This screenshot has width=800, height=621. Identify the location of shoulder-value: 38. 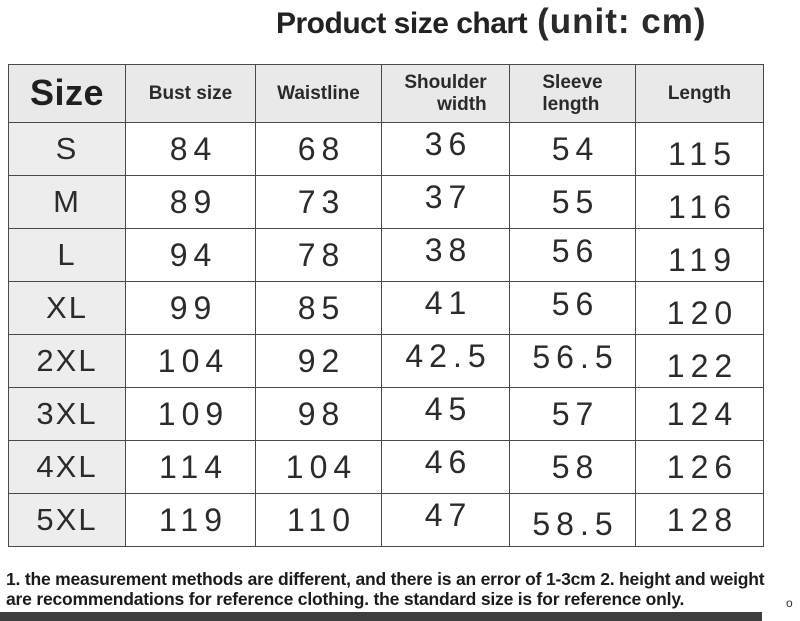
(445, 255).